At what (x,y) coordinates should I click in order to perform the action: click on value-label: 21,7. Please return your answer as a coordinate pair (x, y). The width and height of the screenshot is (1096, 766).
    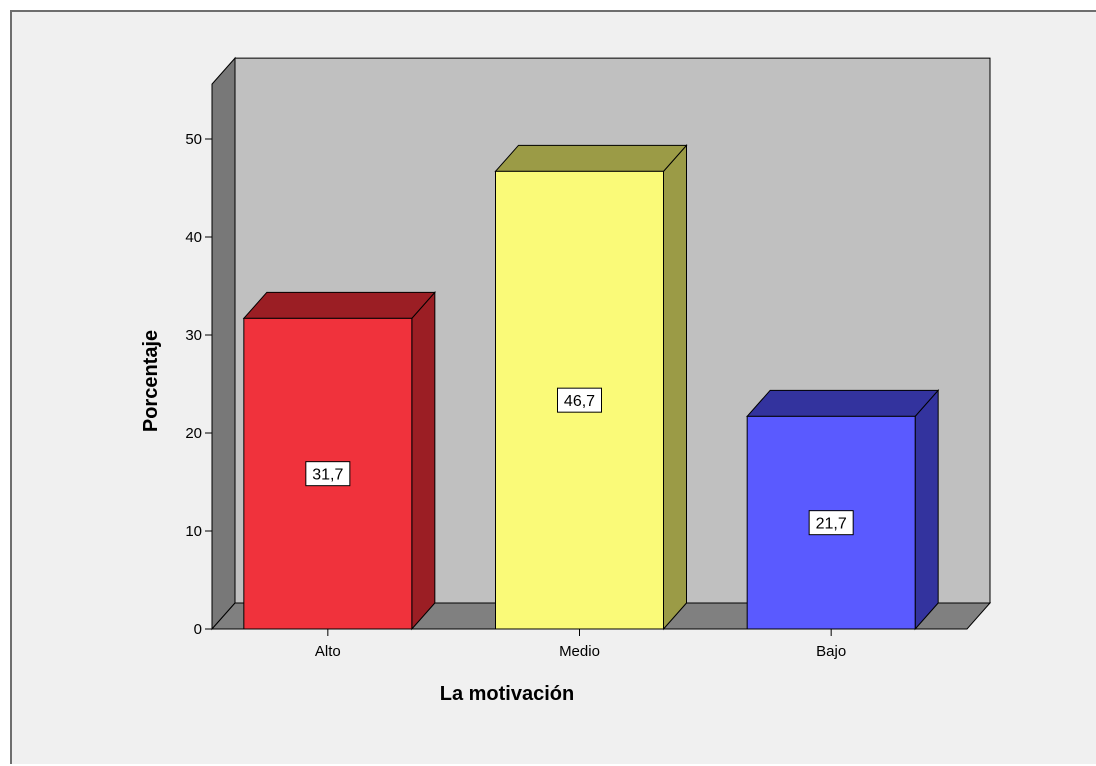
    Looking at the image, I should click on (831, 524).